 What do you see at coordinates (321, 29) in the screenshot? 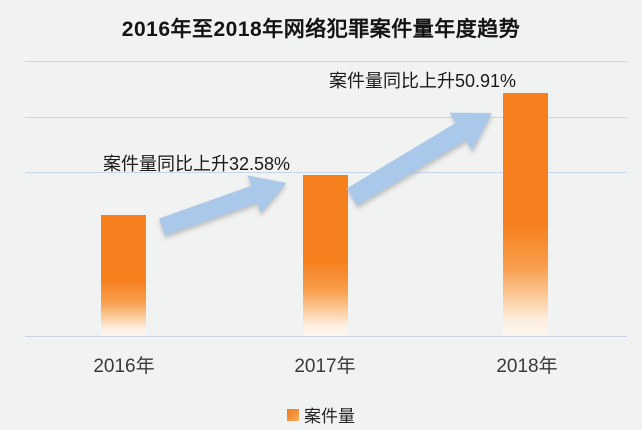
I see `chart-title: 2016年至2018年网络犯罪案件量年度趋势` at bounding box center [321, 29].